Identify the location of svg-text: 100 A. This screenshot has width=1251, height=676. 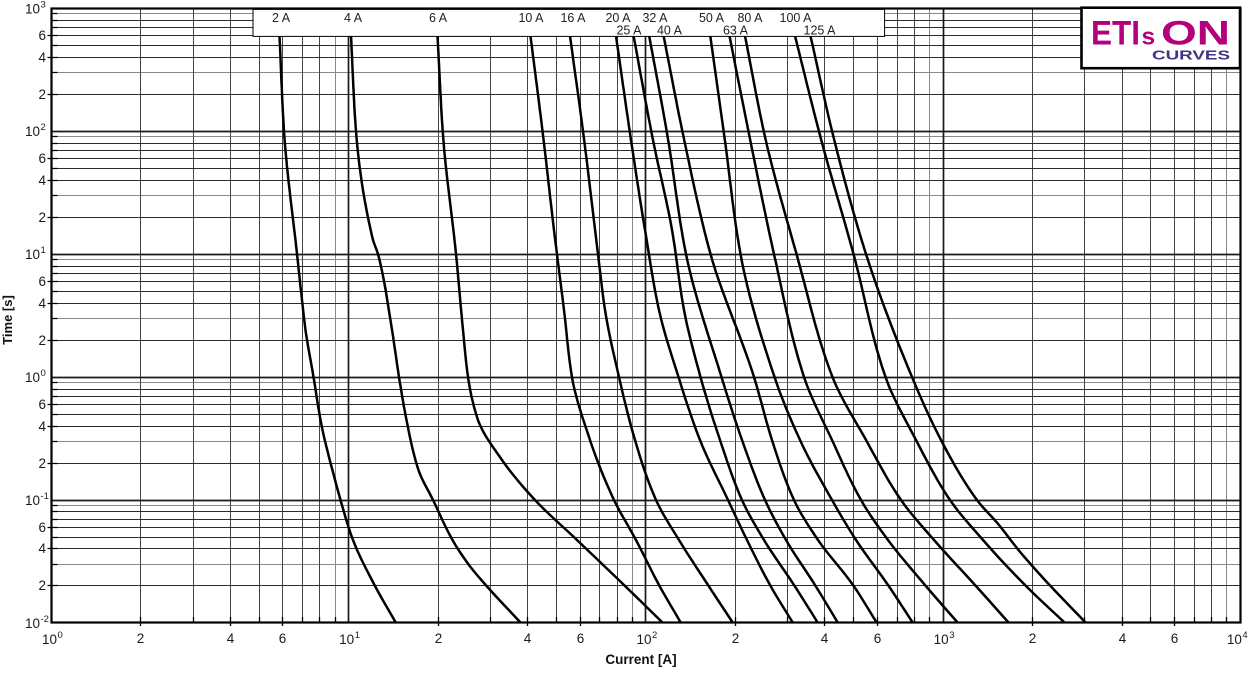
(796, 18).